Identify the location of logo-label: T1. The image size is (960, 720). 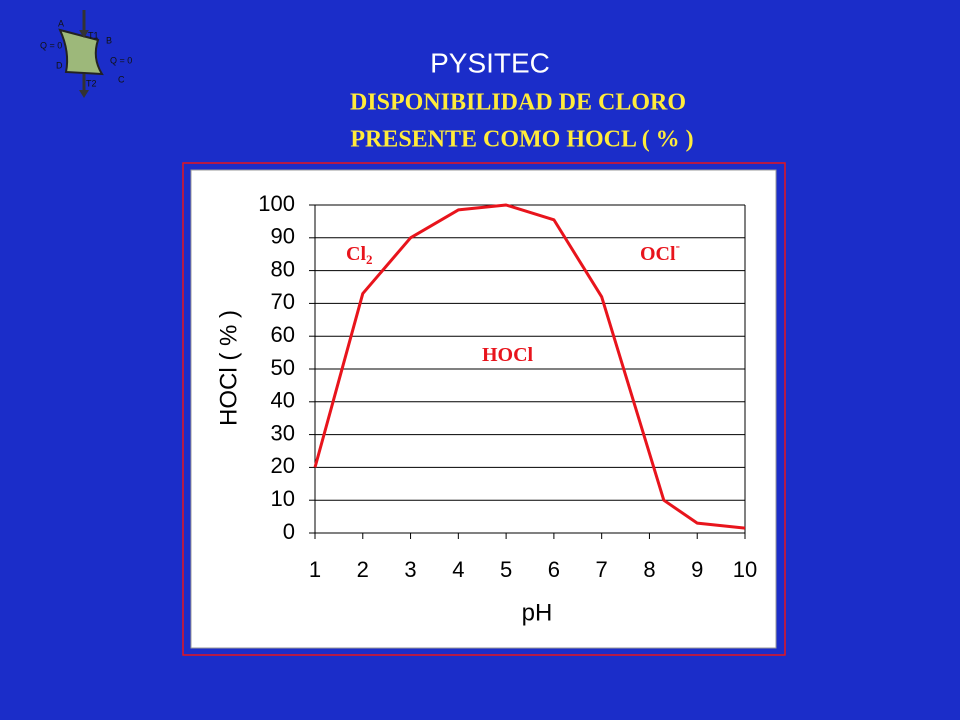
(93, 35).